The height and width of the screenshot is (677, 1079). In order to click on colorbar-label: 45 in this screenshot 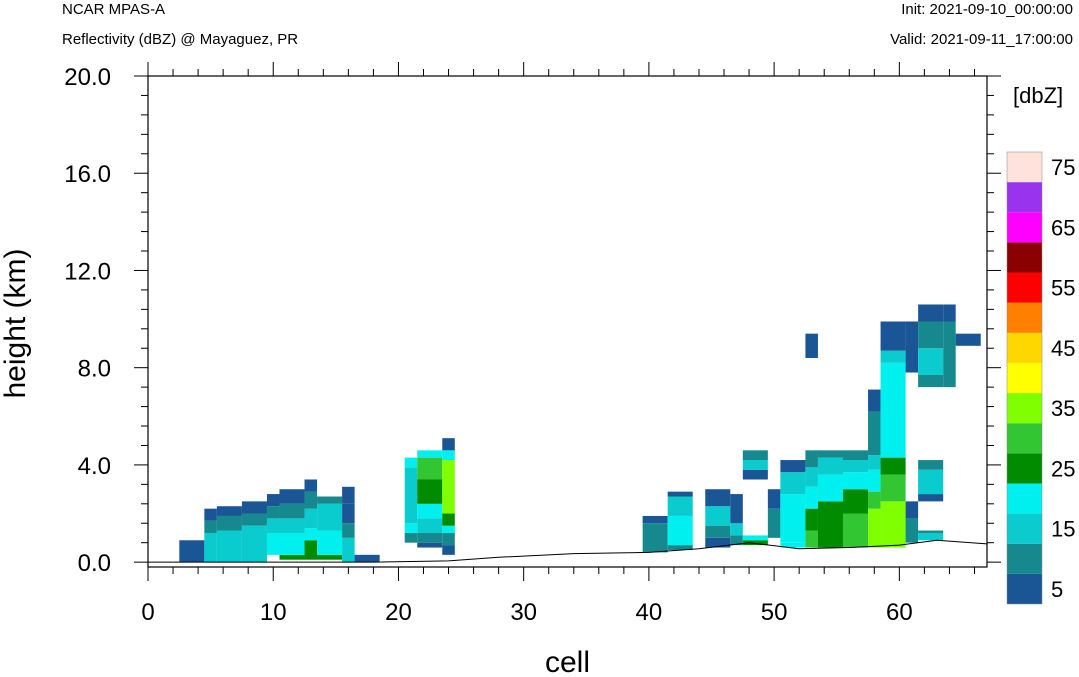, I will do `click(1063, 348)`.